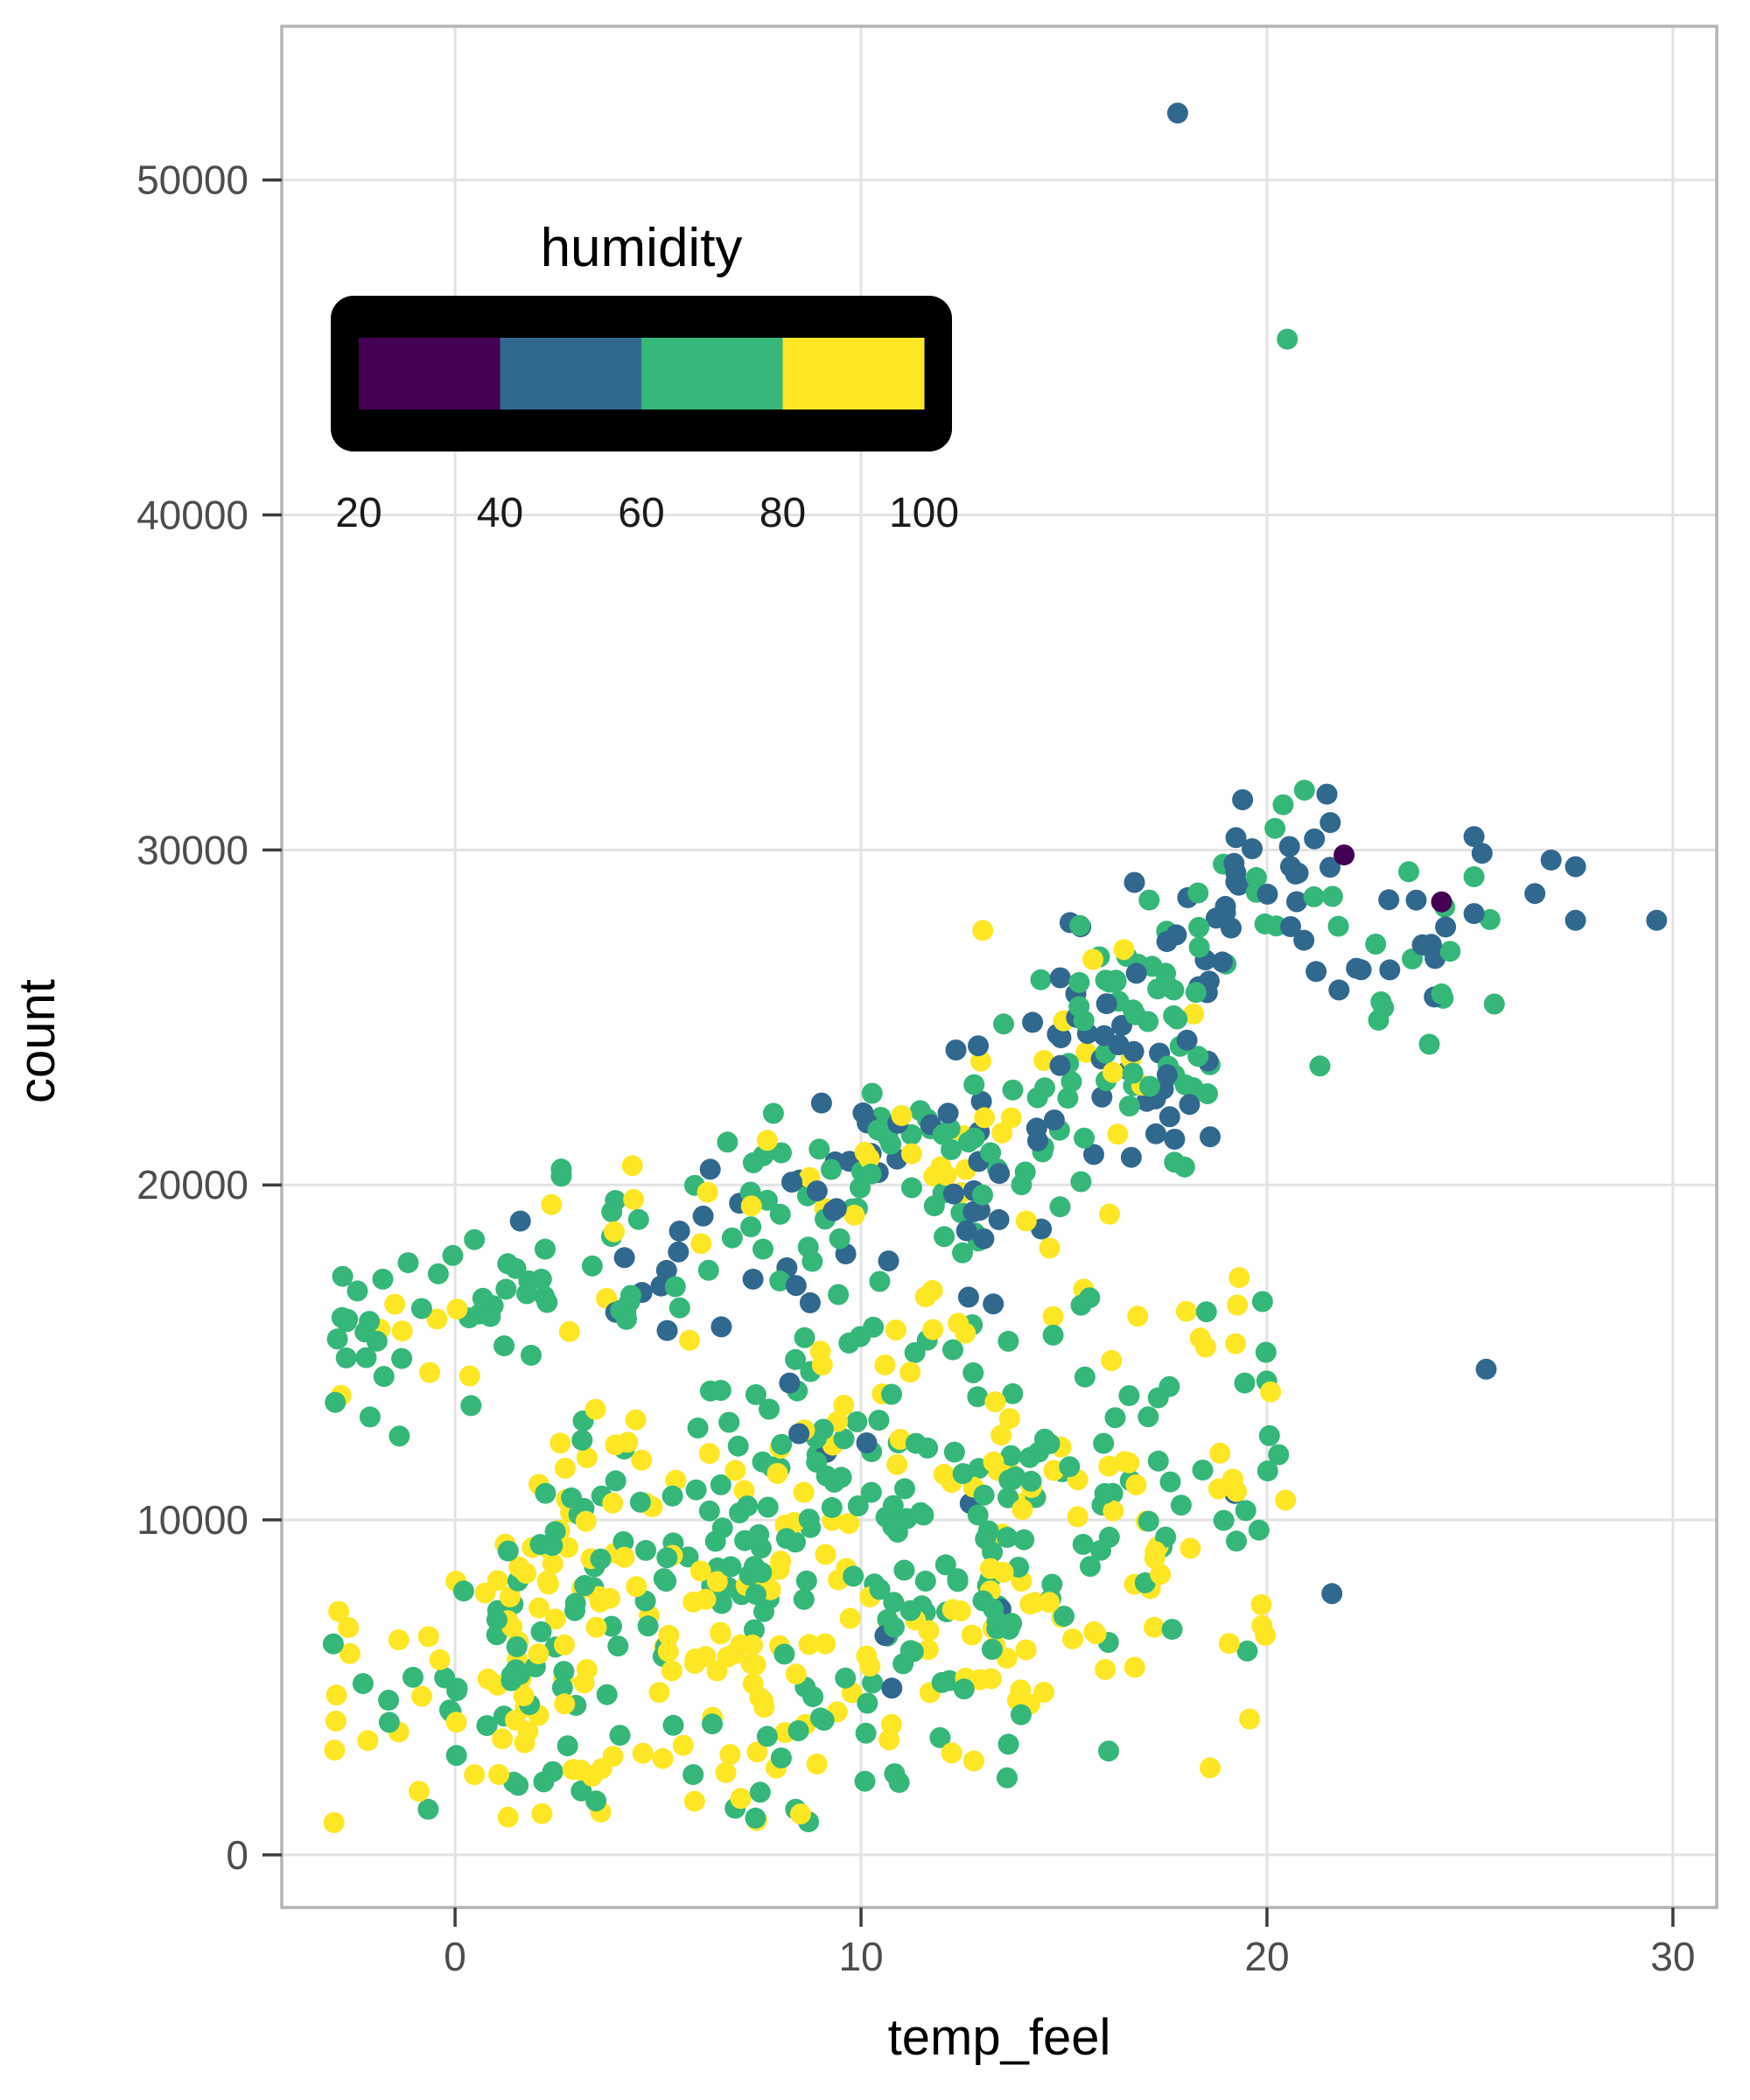 This screenshot has width=1750, height=2100. Describe the element at coordinates (358, 513) in the screenshot. I see `legend-tick-label: 20` at that location.